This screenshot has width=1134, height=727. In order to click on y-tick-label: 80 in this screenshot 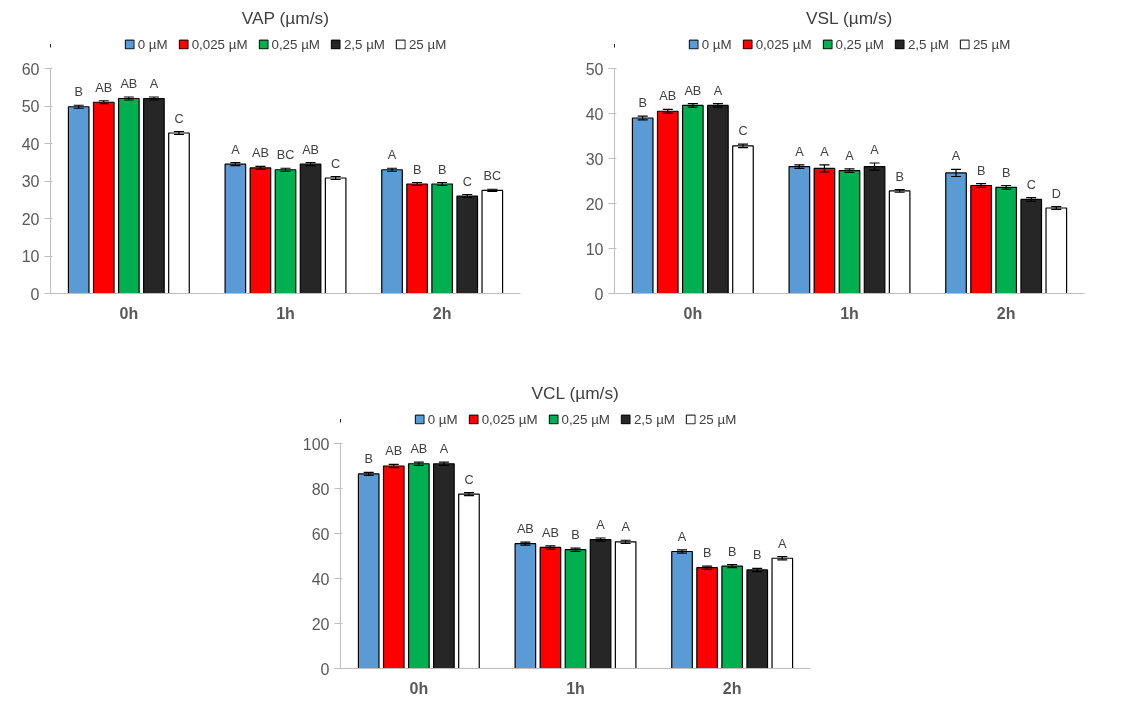, I will do `click(320, 488)`.